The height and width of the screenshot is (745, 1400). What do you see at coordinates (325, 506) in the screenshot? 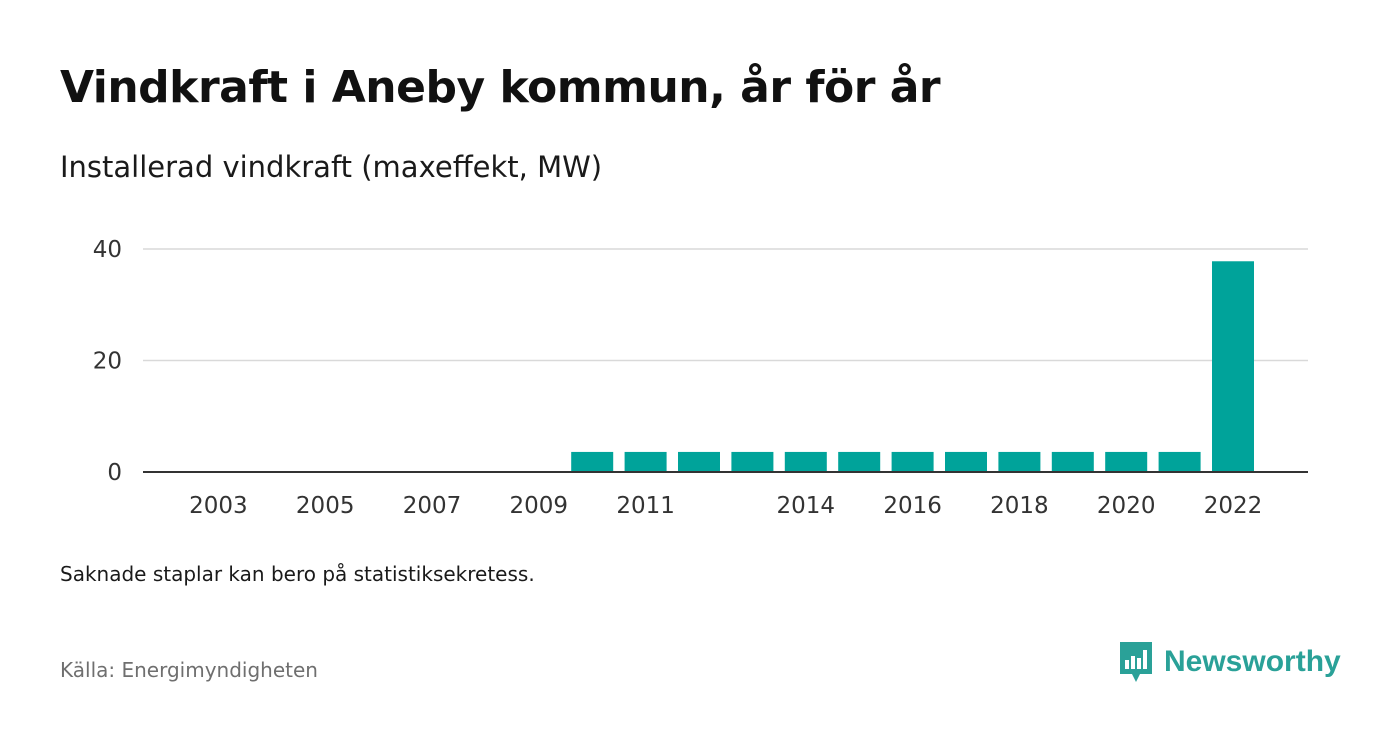
I see `x-tick-label: 2005` at bounding box center [325, 506].